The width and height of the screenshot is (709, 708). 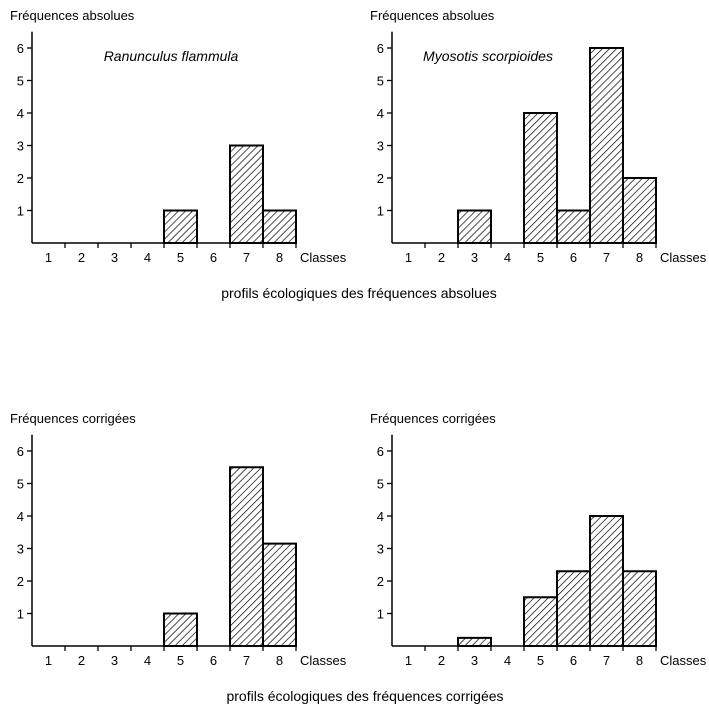 I want to click on species-annotation: Ranunculus flammula, so click(x=171, y=56).